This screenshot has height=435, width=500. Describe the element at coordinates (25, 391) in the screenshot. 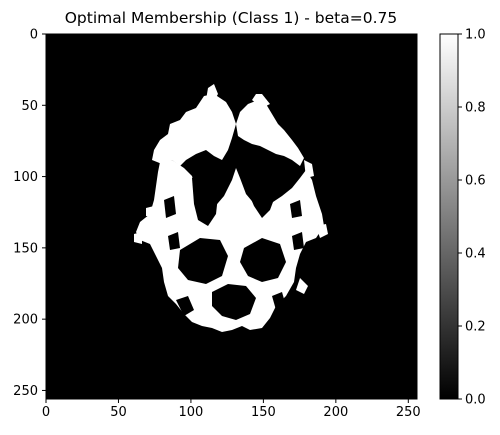

I see `y-tick-label: 250` at that location.